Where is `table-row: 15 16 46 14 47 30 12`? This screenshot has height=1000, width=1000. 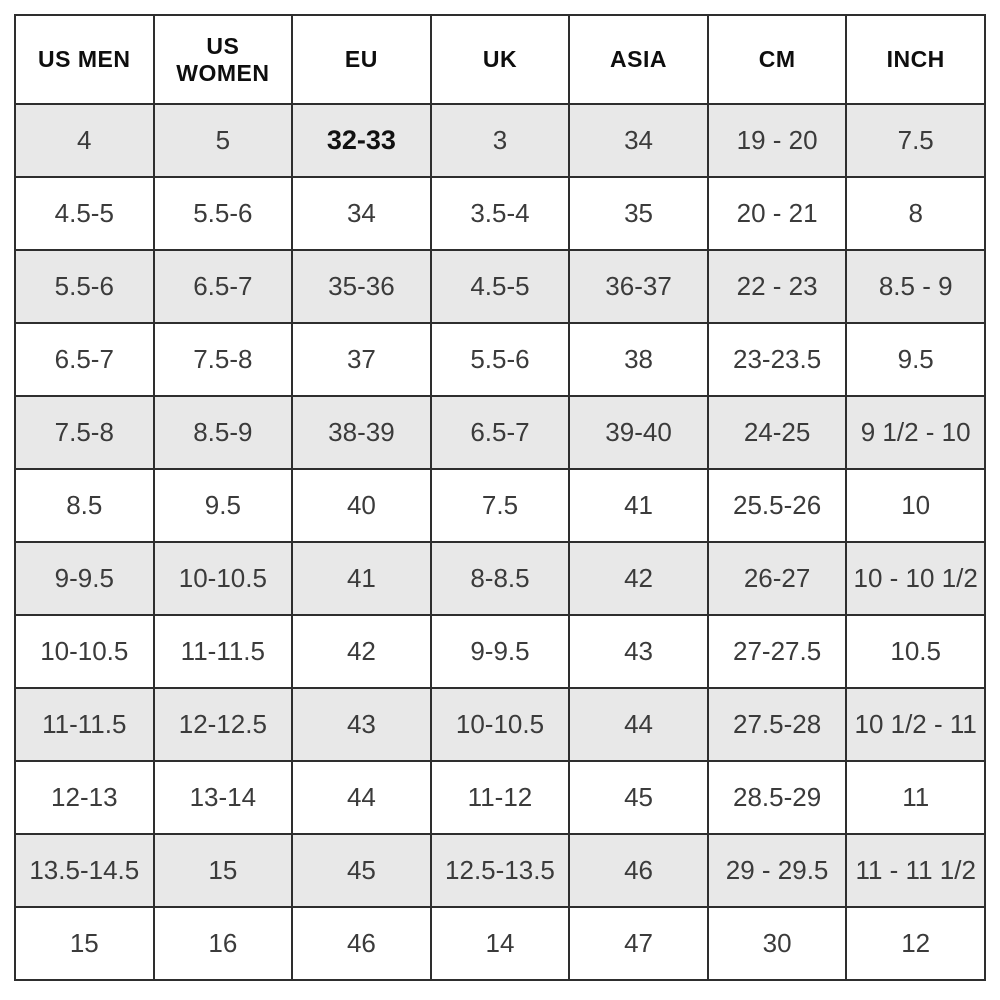
table-row: 15 16 46 14 47 30 12 is located at coordinates (500, 943).